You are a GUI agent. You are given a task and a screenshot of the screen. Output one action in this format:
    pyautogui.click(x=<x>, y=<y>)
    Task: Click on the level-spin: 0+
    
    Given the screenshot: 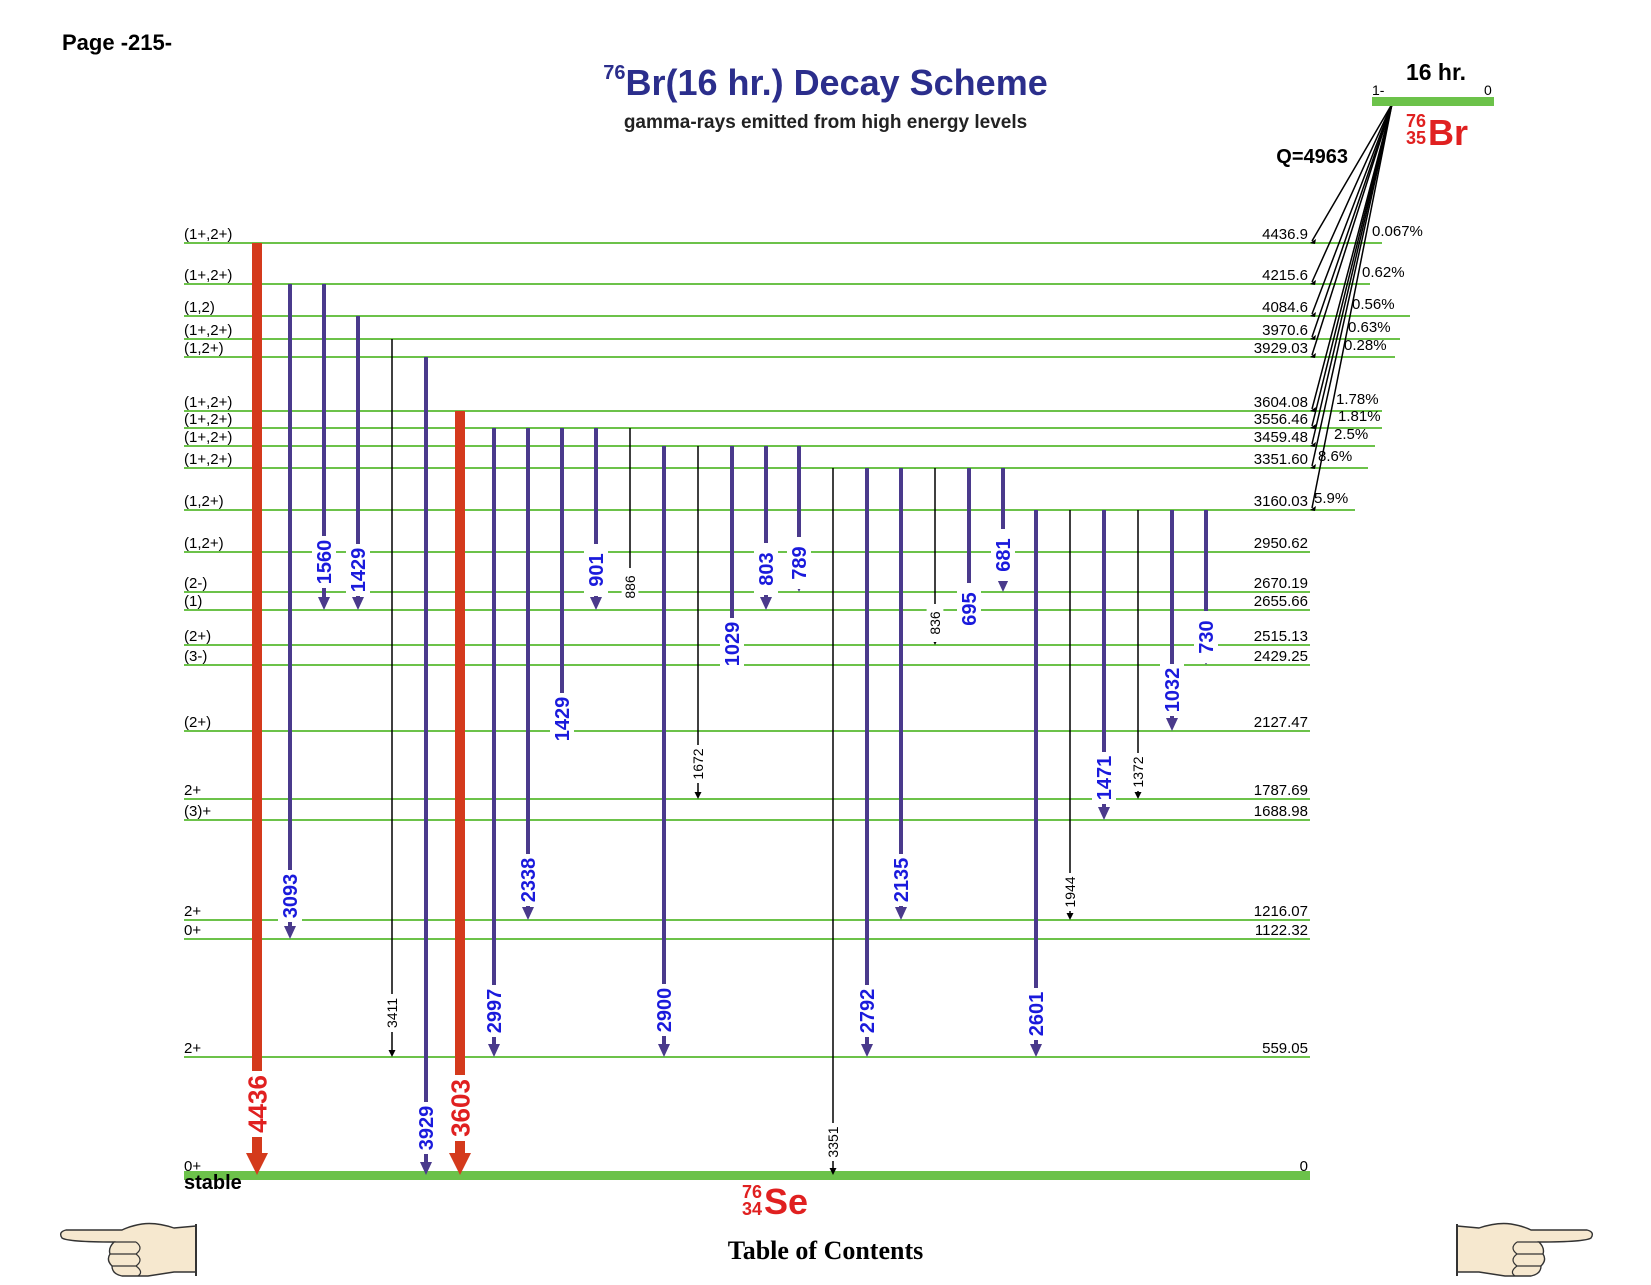 What is the action you would take?
    pyautogui.click(x=192, y=930)
    